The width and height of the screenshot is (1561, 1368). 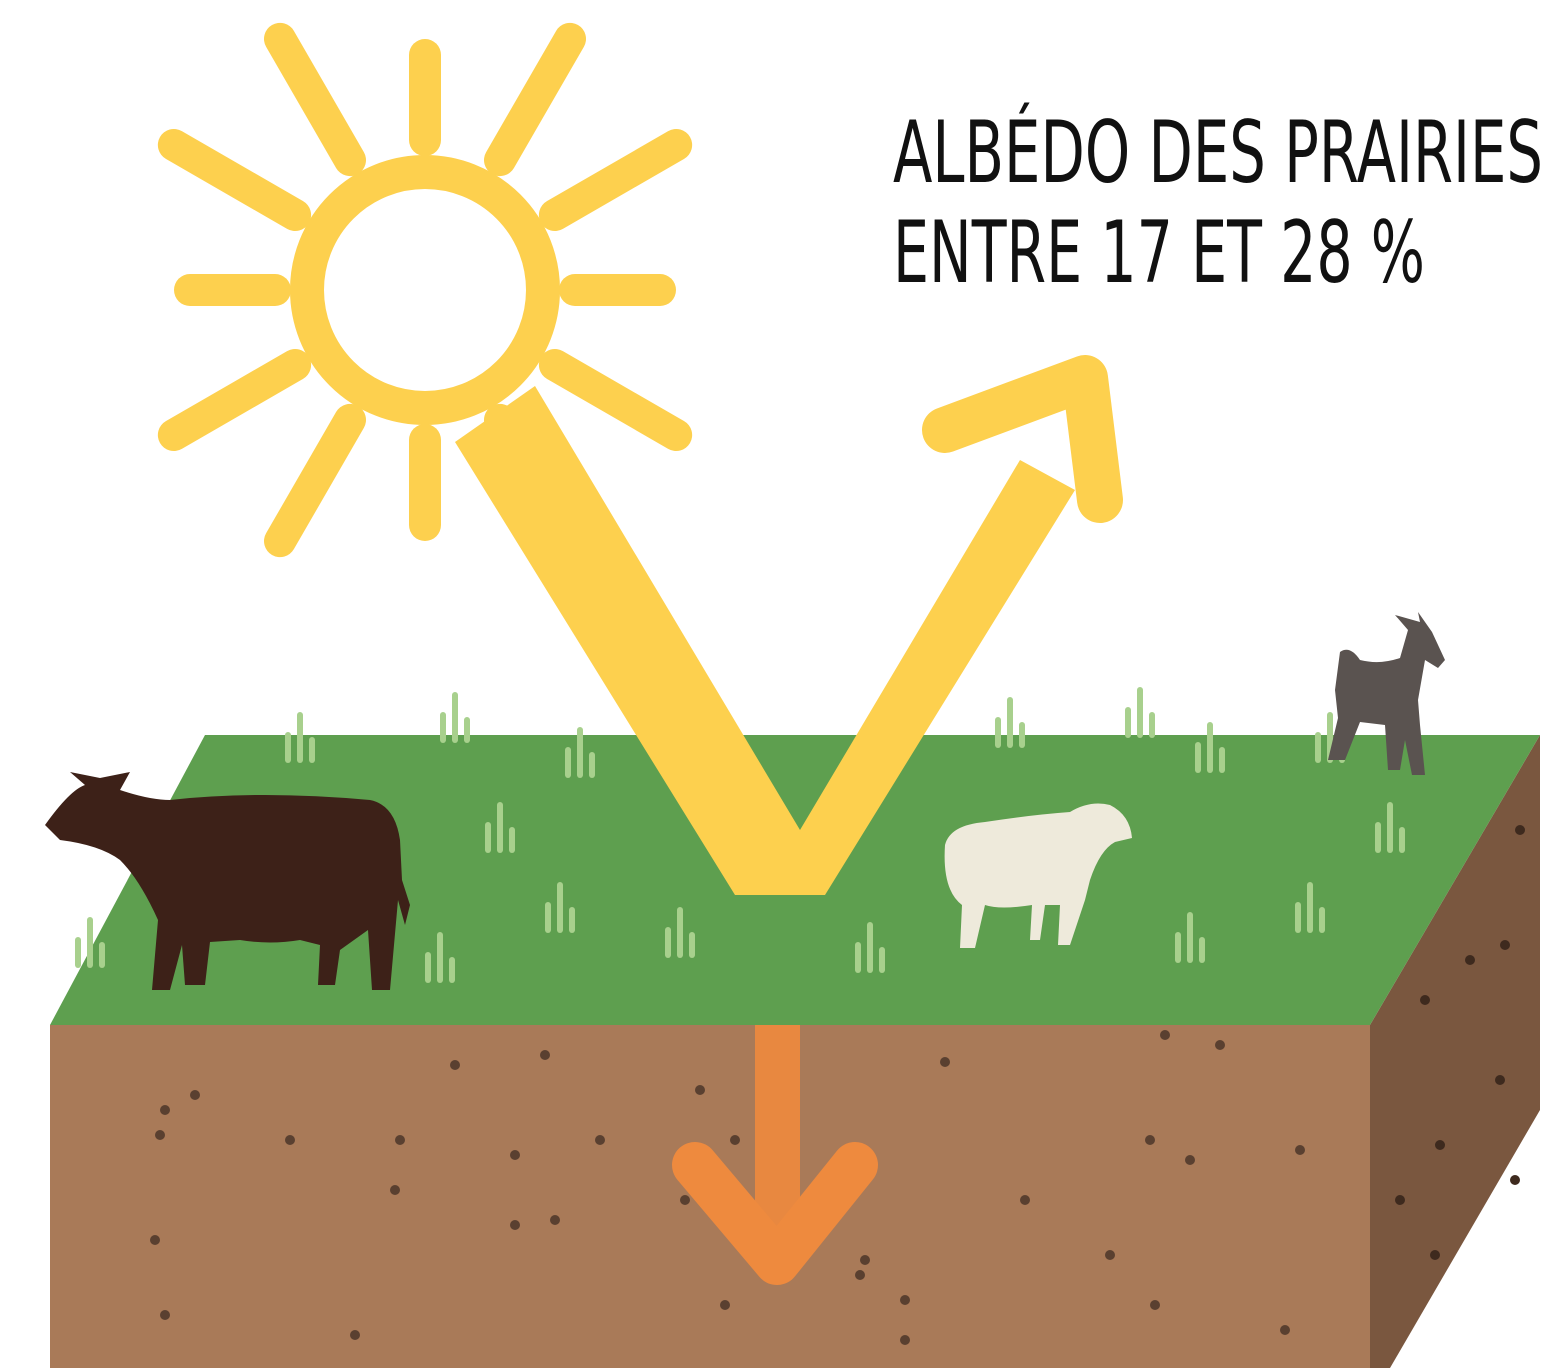 What do you see at coordinates (1218, 152) in the screenshot?
I see `title-line: ALBÉDO DES PRAIRIES` at bounding box center [1218, 152].